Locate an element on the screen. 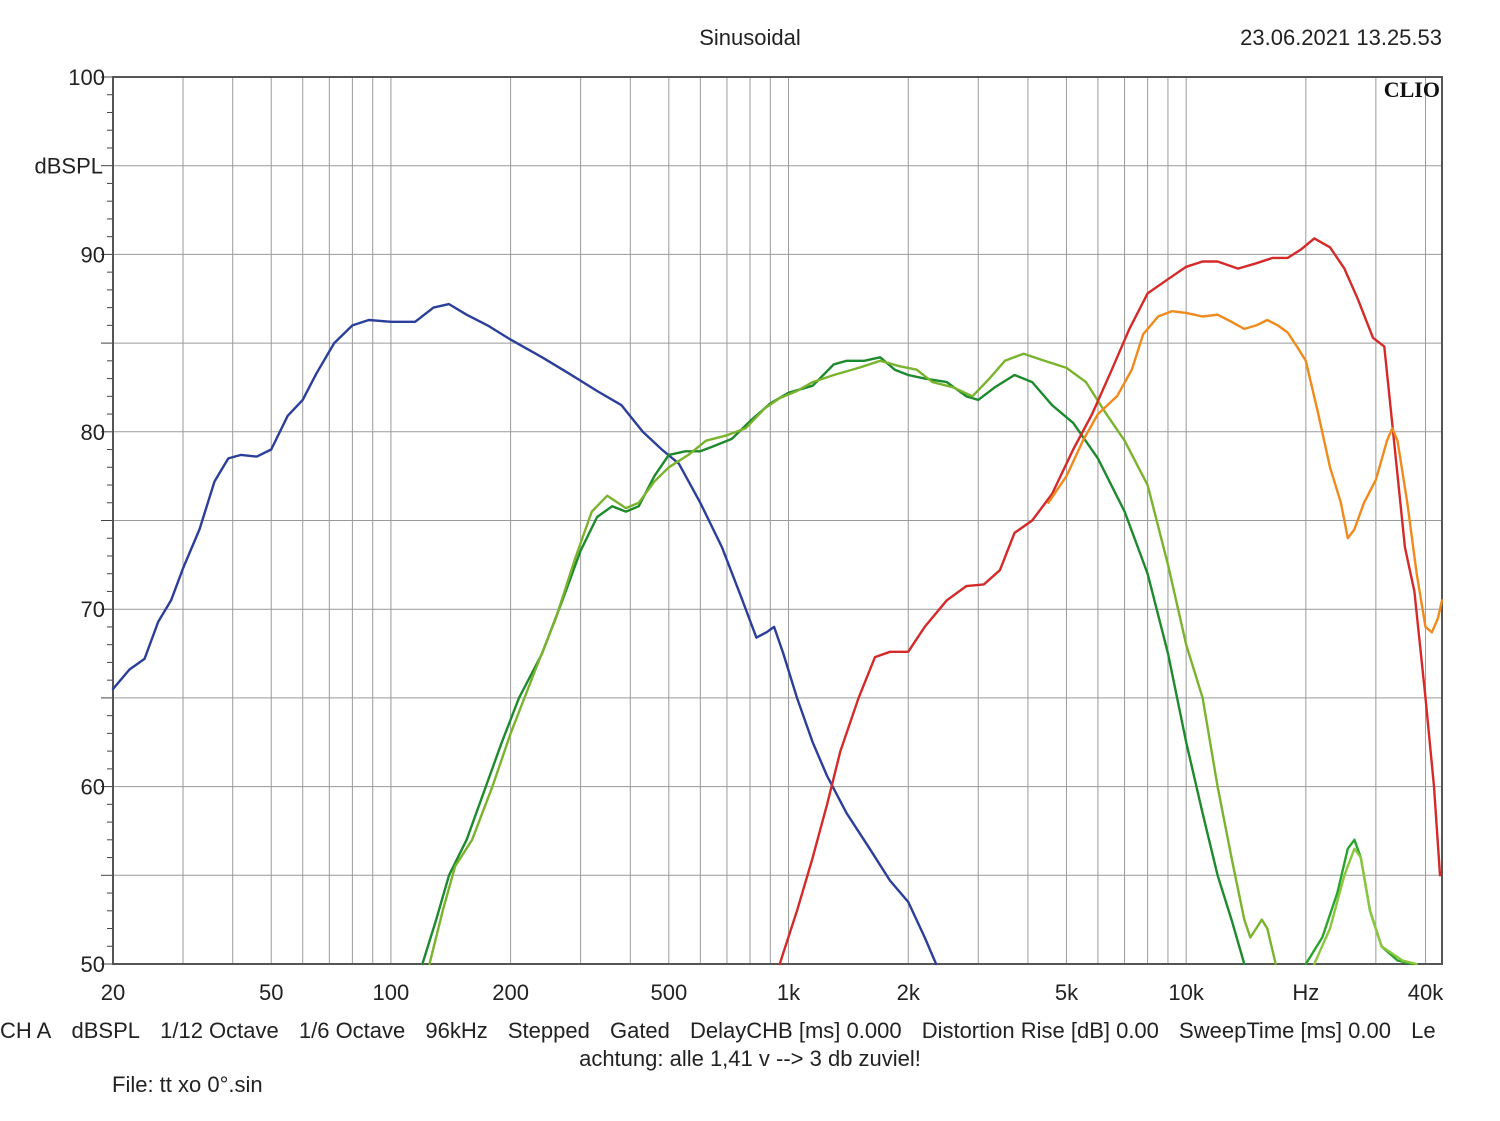 The width and height of the screenshot is (1500, 1121). measurement-datetime: 23.06.2021 13.25.53 is located at coordinates (1341, 37).